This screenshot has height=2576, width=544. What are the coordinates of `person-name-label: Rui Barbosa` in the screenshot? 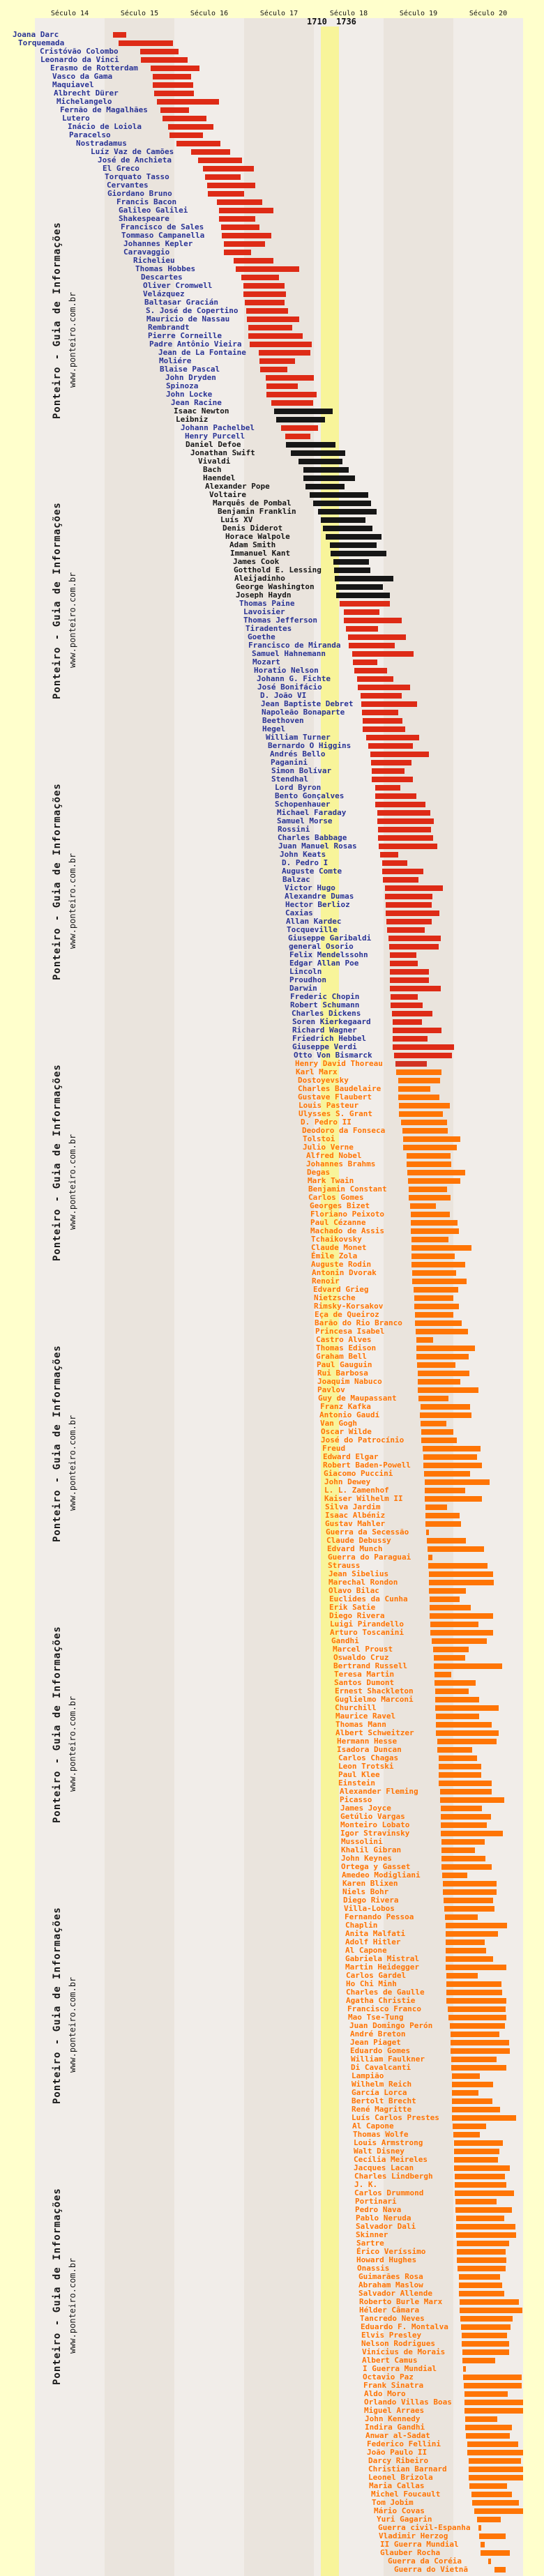 It's located at (342, 1373).